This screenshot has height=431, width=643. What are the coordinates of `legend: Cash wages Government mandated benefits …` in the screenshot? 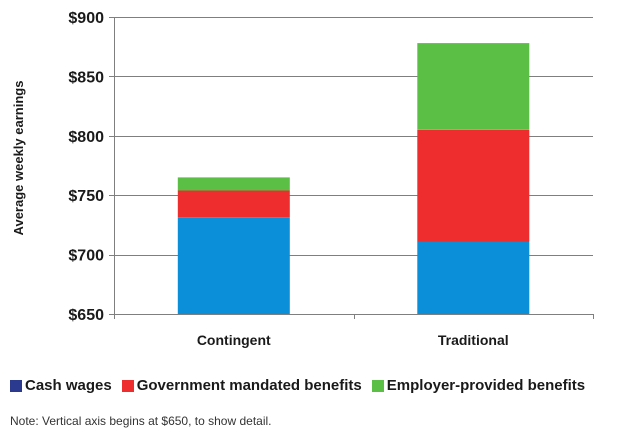 It's located at (297, 385).